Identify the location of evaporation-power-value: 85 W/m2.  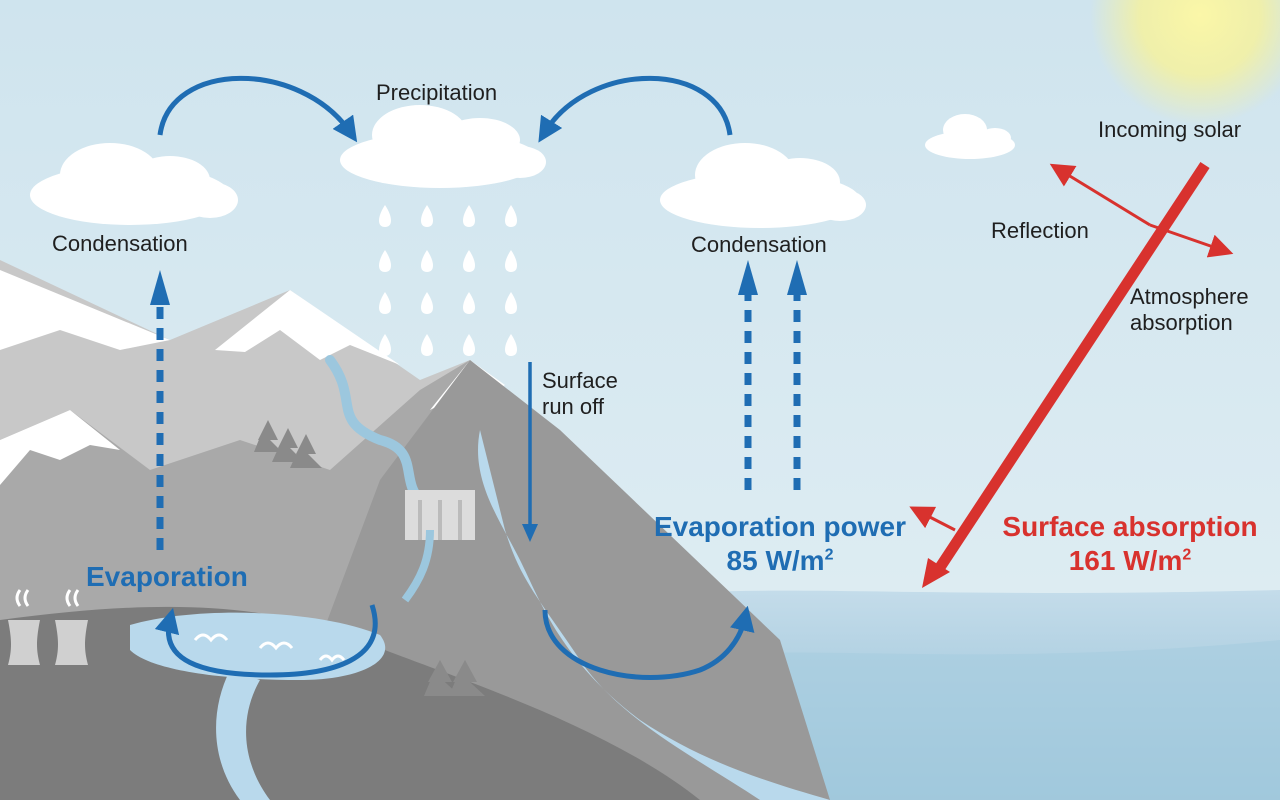
(780, 560).